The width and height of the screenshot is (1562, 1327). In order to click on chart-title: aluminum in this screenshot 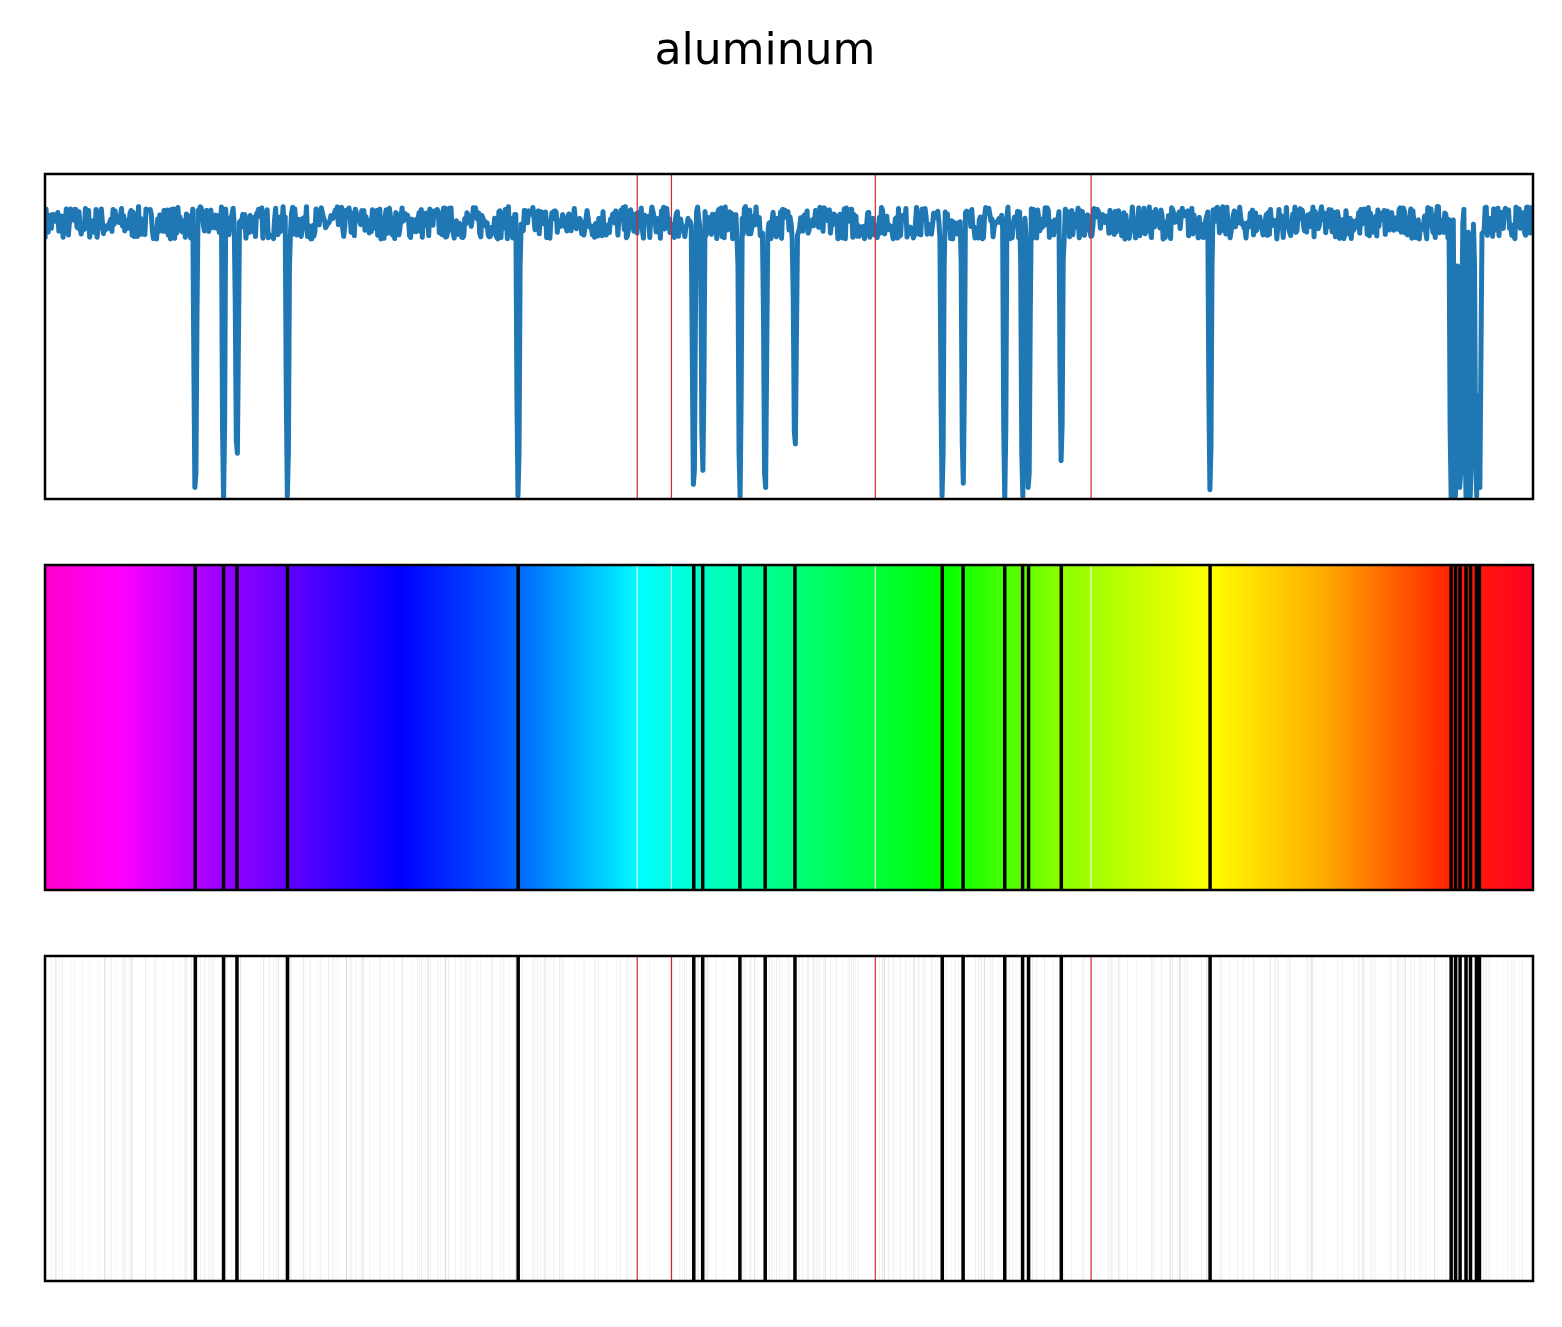, I will do `click(765, 49)`.